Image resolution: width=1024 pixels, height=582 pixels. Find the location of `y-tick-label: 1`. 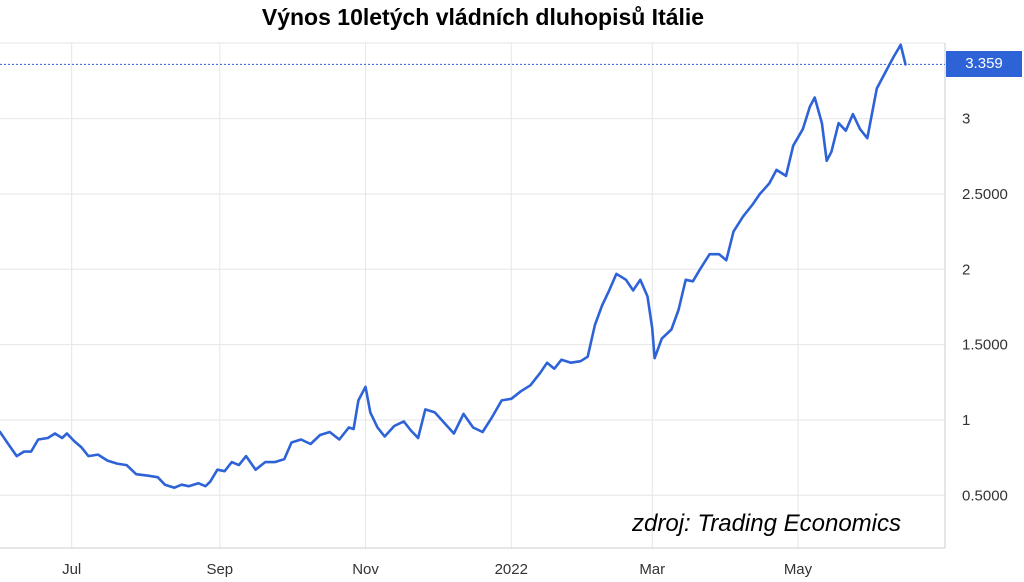

y-tick-label: 1 is located at coordinates (966, 420).